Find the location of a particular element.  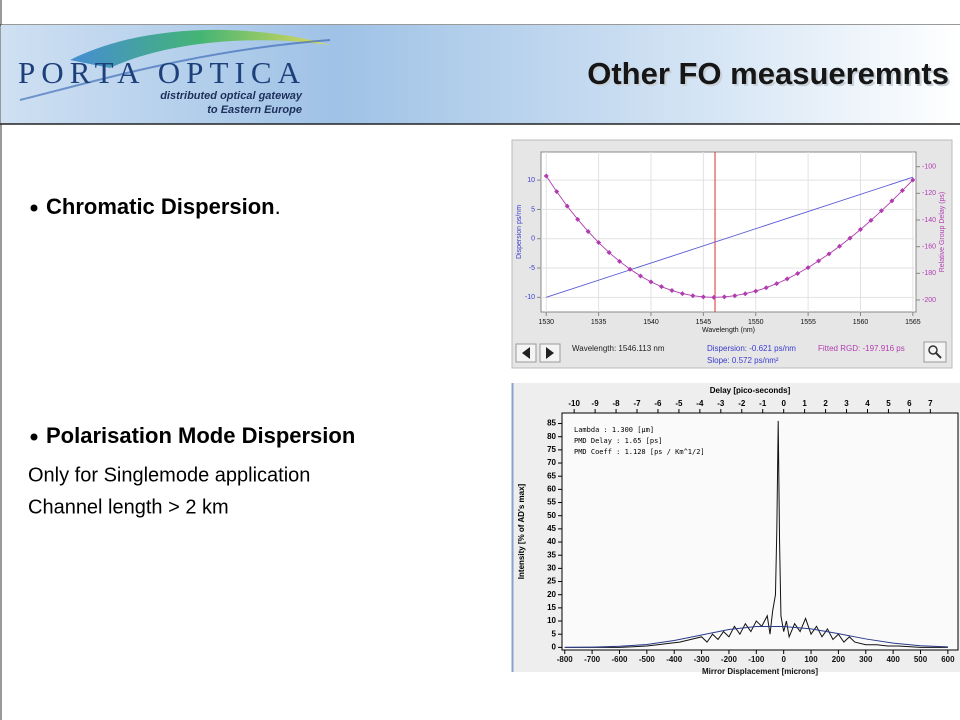

x-tick-label: 1535 is located at coordinates (599, 322).